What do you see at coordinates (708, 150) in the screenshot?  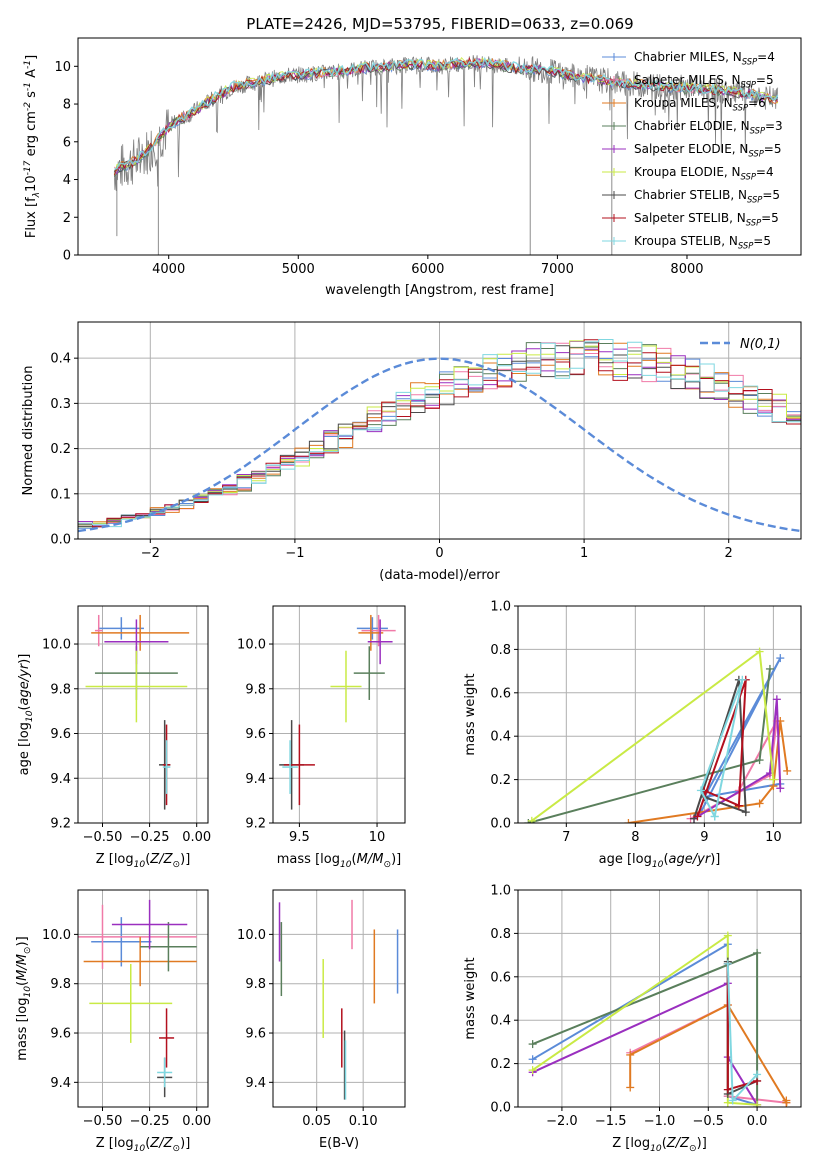 I see `legend-label: Salpeter ELODIE, NSSP=5` at bounding box center [708, 150].